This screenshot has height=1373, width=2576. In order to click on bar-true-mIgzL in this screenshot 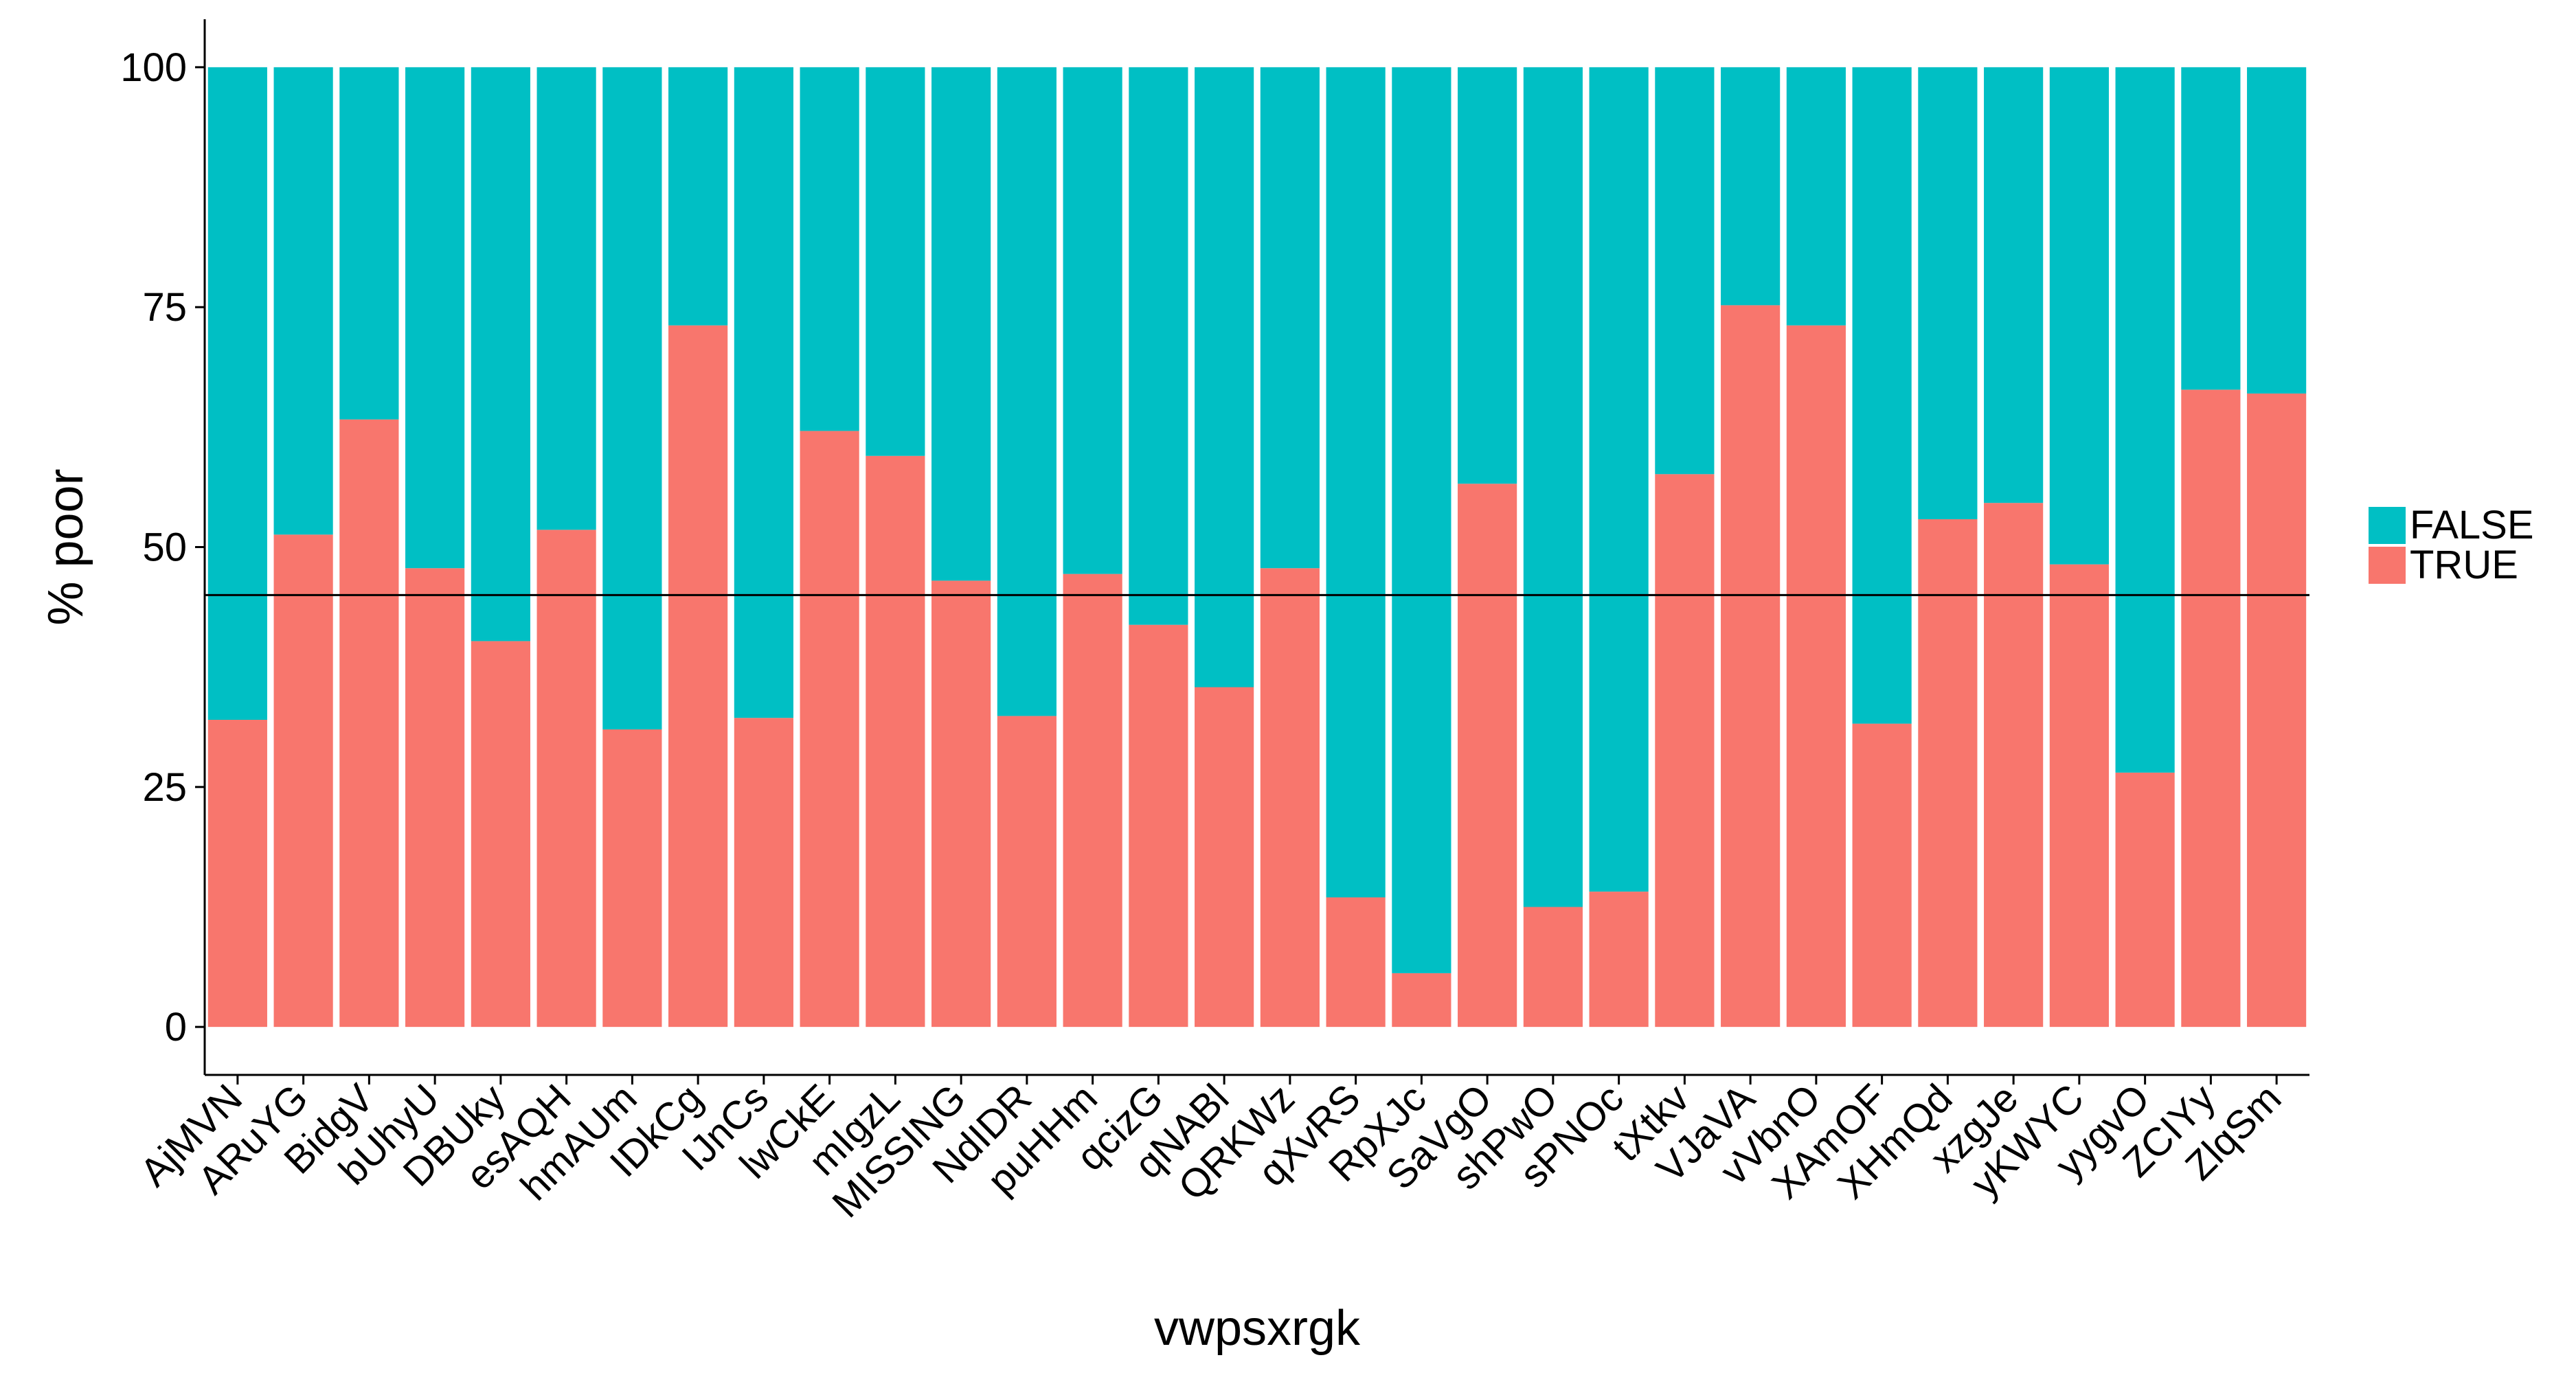, I will do `click(895, 741)`.